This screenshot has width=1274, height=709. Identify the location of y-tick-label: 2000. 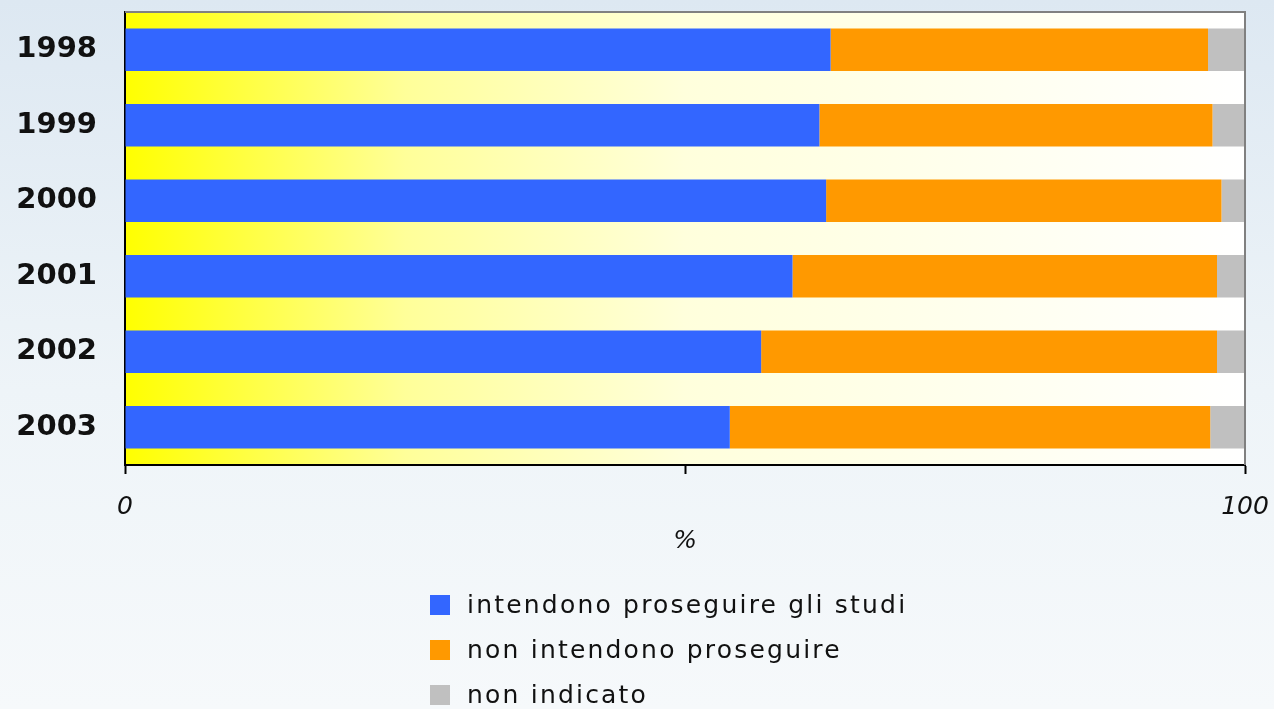
(56, 198).